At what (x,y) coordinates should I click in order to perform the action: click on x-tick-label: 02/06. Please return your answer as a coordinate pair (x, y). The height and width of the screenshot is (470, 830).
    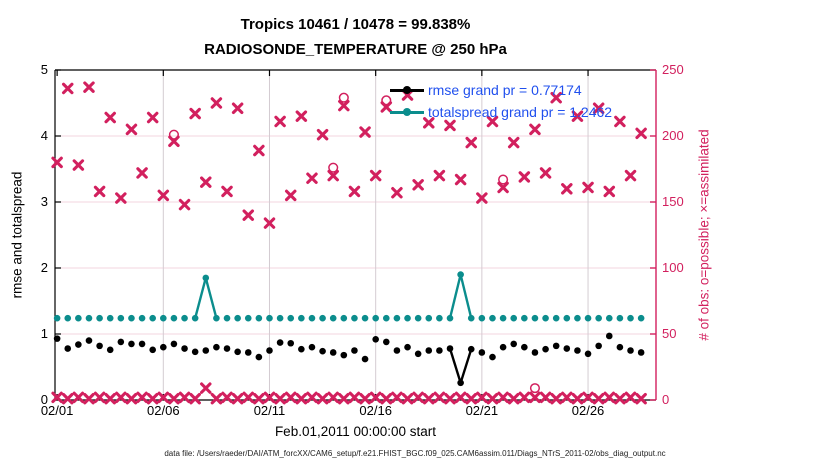
    Looking at the image, I should click on (163, 410).